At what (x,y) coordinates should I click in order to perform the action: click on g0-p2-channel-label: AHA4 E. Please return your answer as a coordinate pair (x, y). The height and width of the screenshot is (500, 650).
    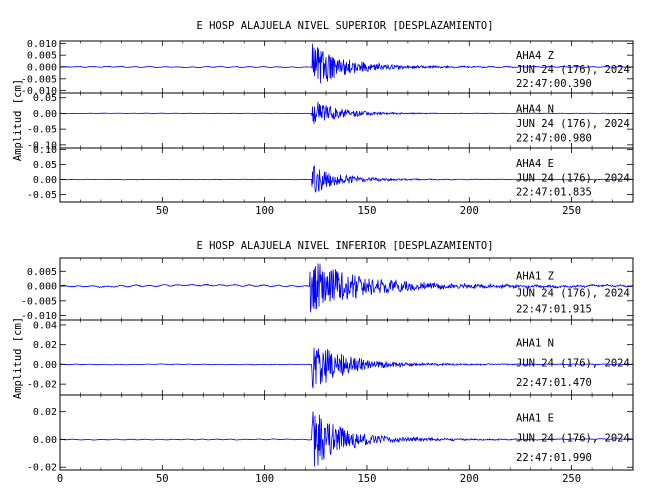
    Looking at the image, I should click on (535, 164).